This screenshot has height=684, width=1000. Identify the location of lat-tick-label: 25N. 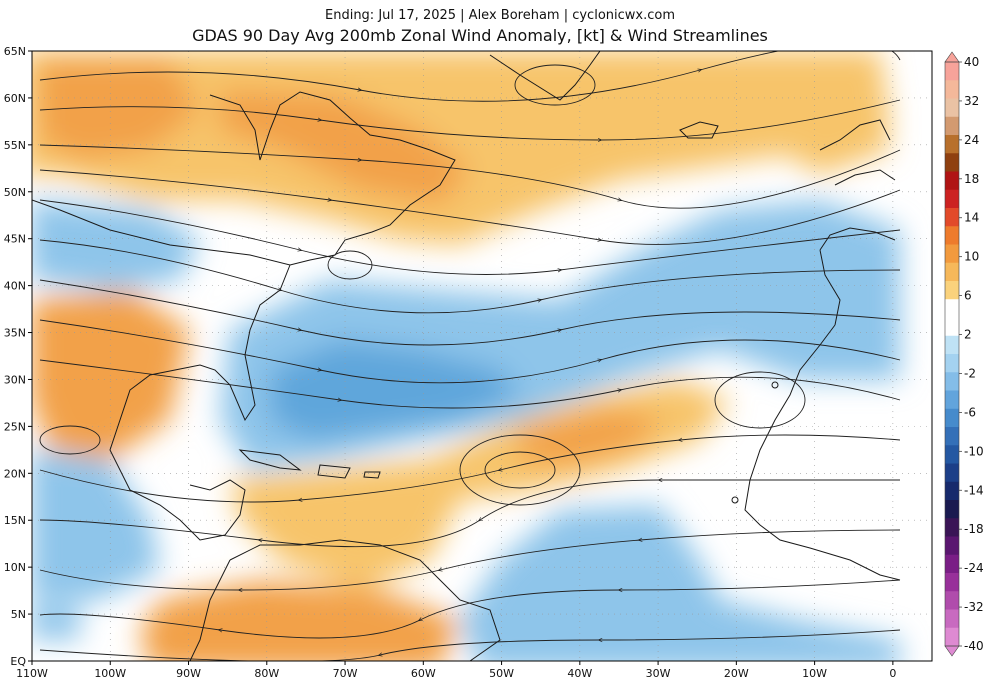
(15, 426).